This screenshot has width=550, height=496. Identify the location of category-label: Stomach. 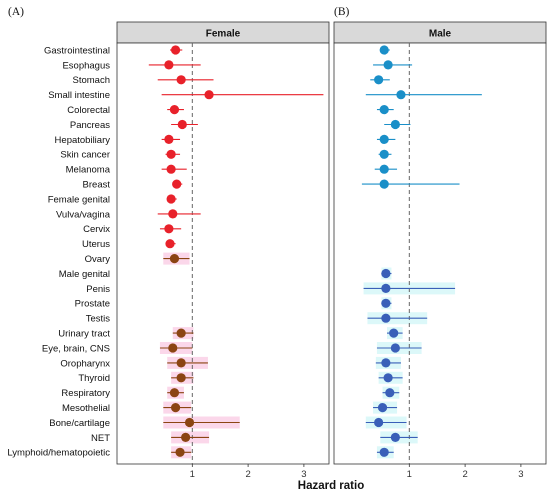
(92, 80).